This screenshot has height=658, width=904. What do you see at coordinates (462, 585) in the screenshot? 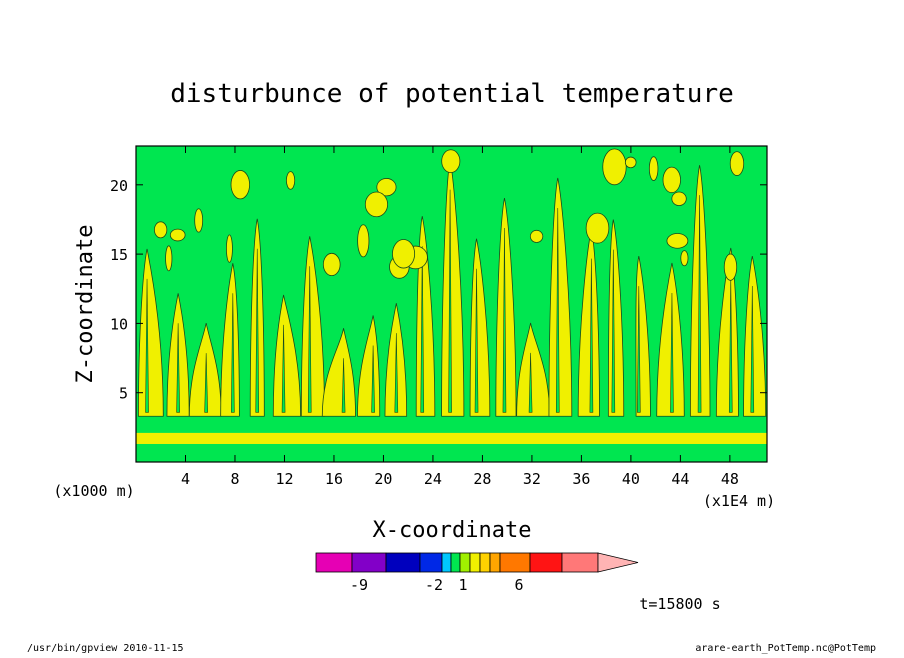
I see `colorbar-tick-label: 1` at bounding box center [462, 585].